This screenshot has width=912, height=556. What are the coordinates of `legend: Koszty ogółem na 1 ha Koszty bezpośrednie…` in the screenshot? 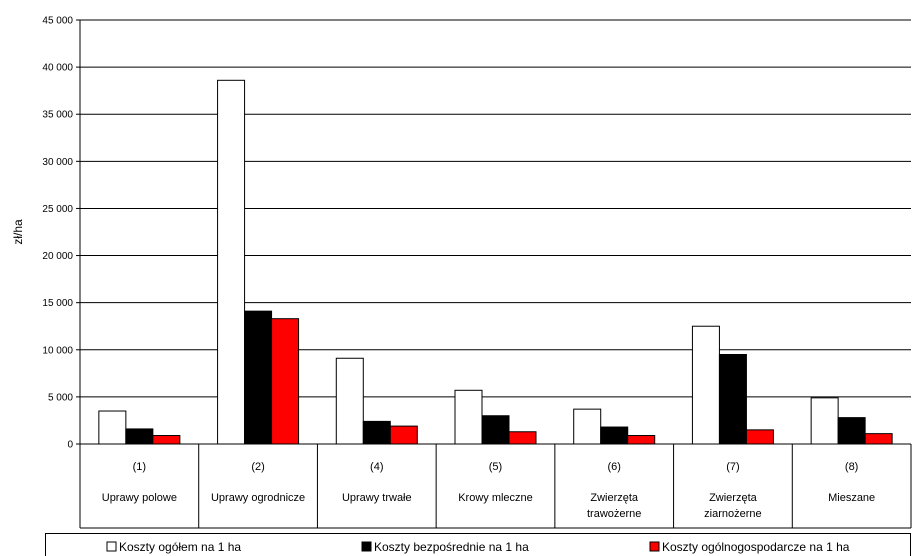 It's located at (478, 544).